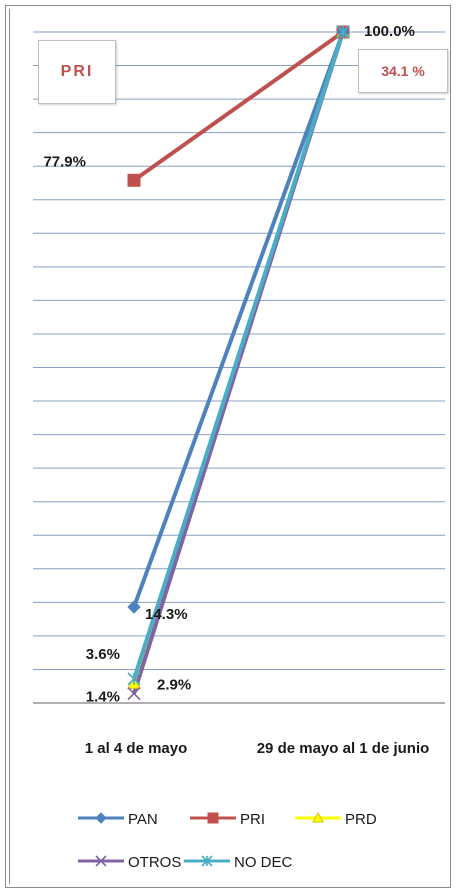 The width and height of the screenshot is (456, 893). I want to click on data-label-otros-0: 1.4%, so click(103, 697).